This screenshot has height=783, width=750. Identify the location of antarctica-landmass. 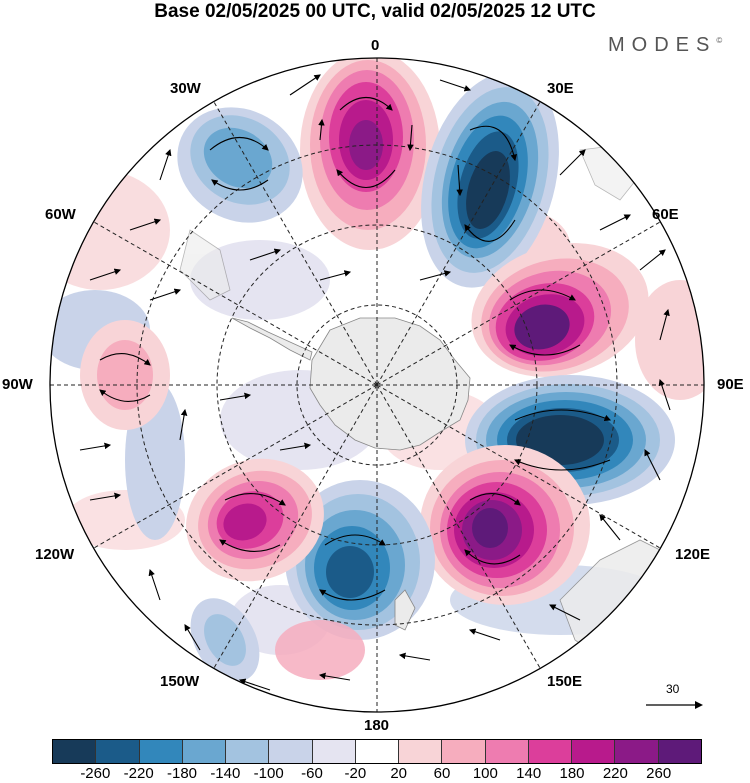
(390, 384).